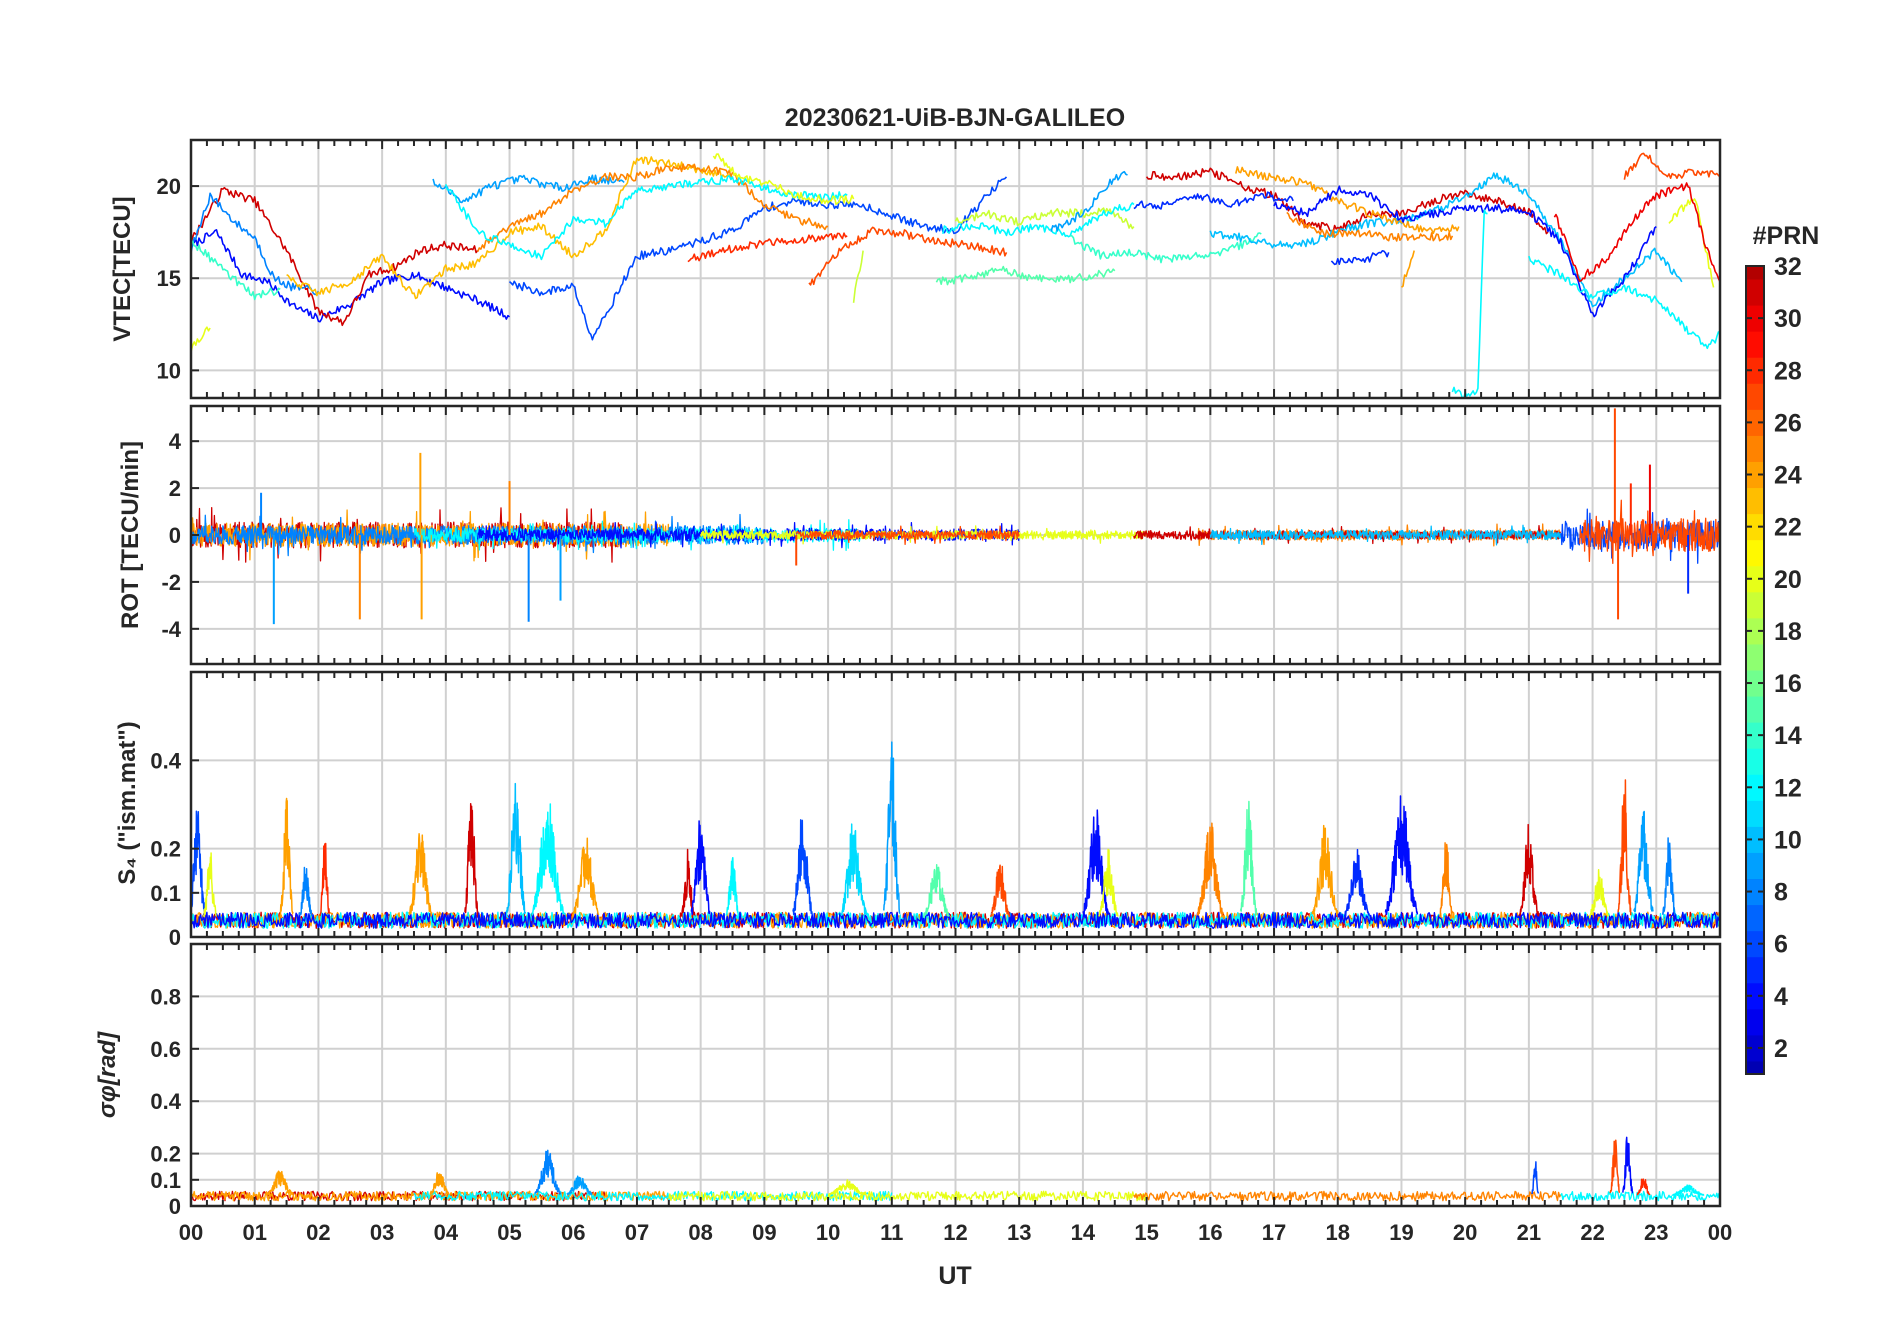 The height and width of the screenshot is (1330, 1902). Describe the element at coordinates (165, 1049) in the screenshot. I see `sigmaphi-ytick-label: 0.6` at that location.